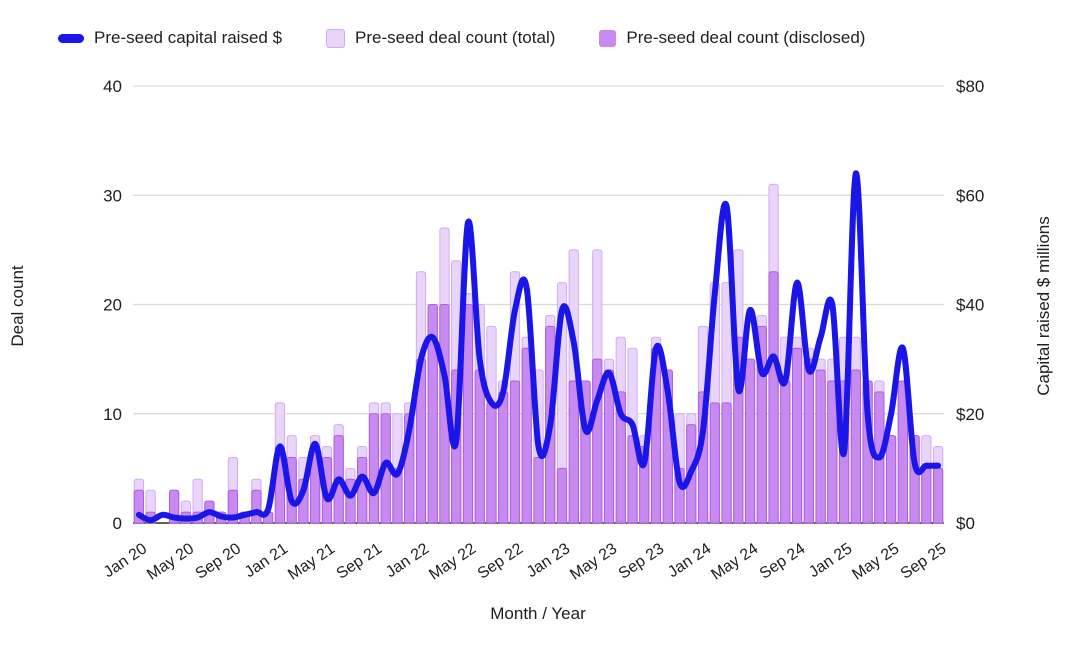  Describe the element at coordinates (689, 560) in the screenshot. I see `x-axis-tick-label: Jan 24` at that location.